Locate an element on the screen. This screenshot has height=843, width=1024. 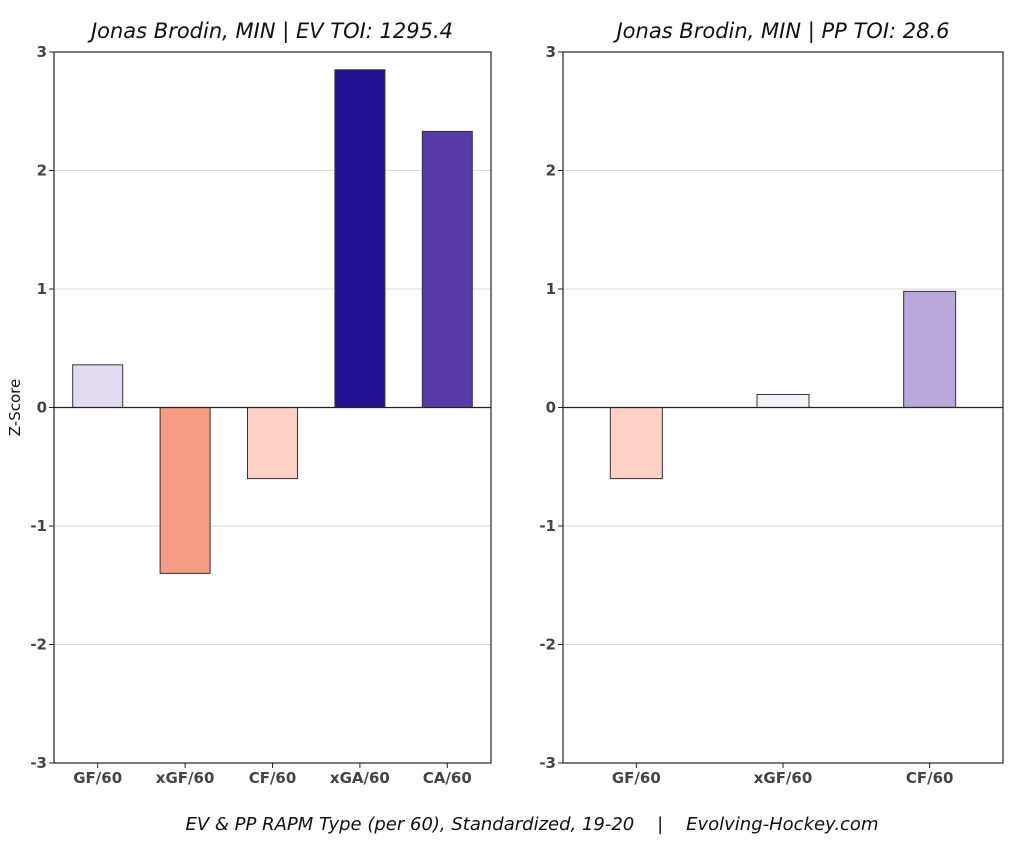
chart-title: Jonas Brodin, MIN | PP TOI: 28.6 is located at coordinates (780, 31).